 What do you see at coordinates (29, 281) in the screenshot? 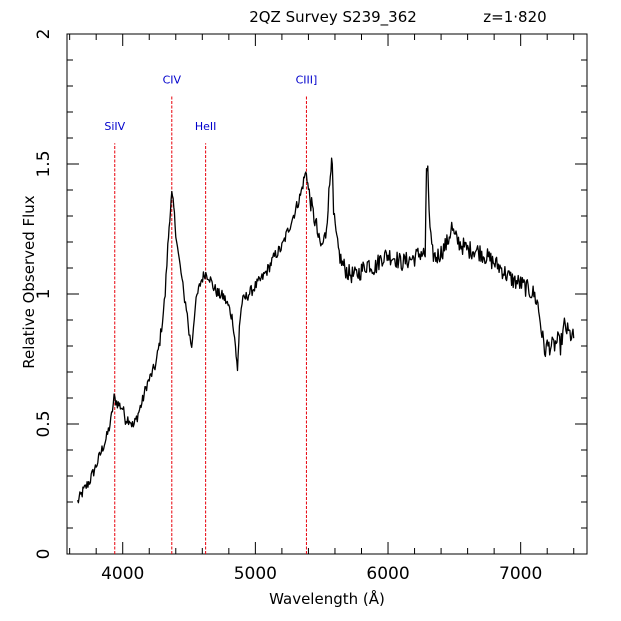
I see `y-axis-title: Relative Observed Flux` at bounding box center [29, 281].